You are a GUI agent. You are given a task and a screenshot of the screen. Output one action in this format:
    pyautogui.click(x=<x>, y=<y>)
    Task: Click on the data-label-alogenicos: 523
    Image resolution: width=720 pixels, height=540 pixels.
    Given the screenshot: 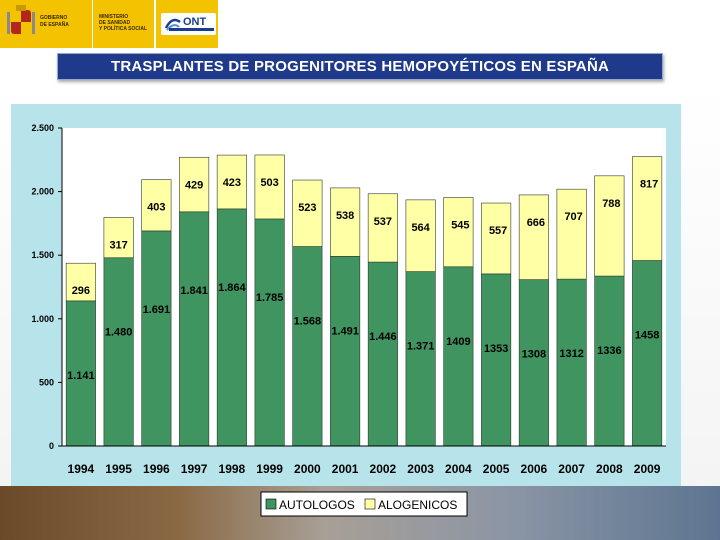 What is the action you would take?
    pyautogui.click(x=307, y=208)
    